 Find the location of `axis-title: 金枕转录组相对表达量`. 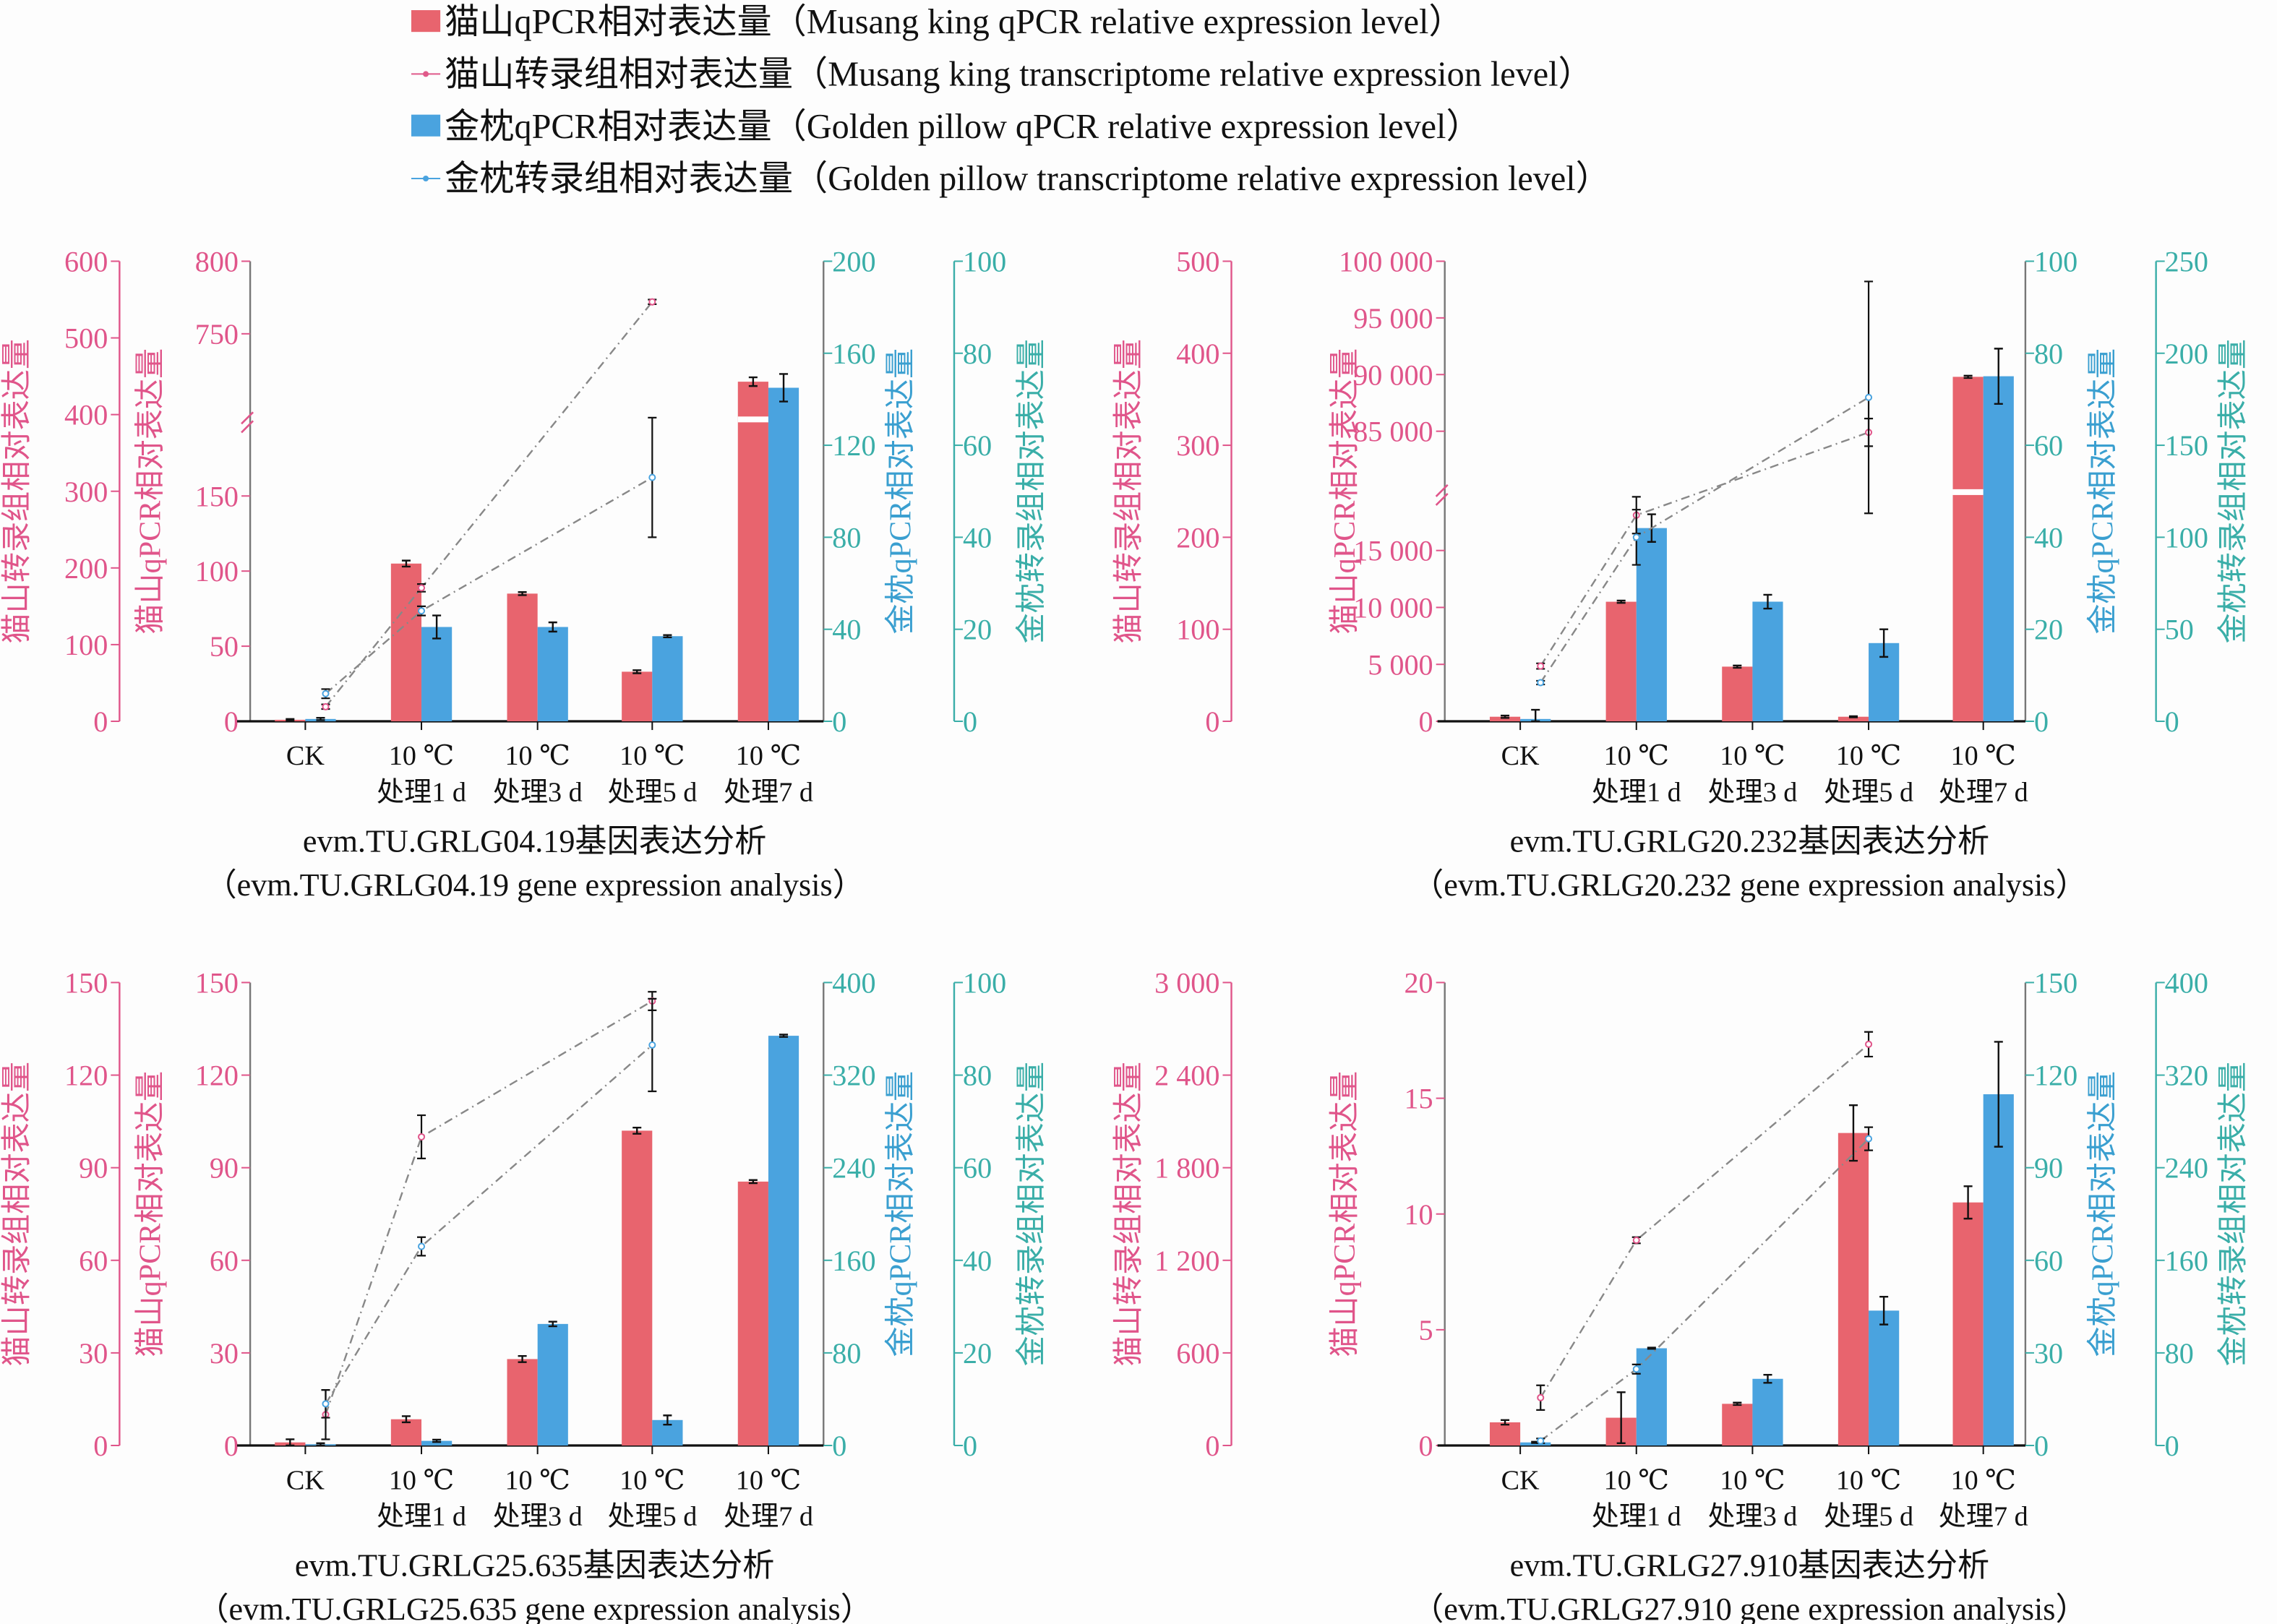

axis-title: 金枕转录组相对表达量 is located at coordinates (1031, 1214).